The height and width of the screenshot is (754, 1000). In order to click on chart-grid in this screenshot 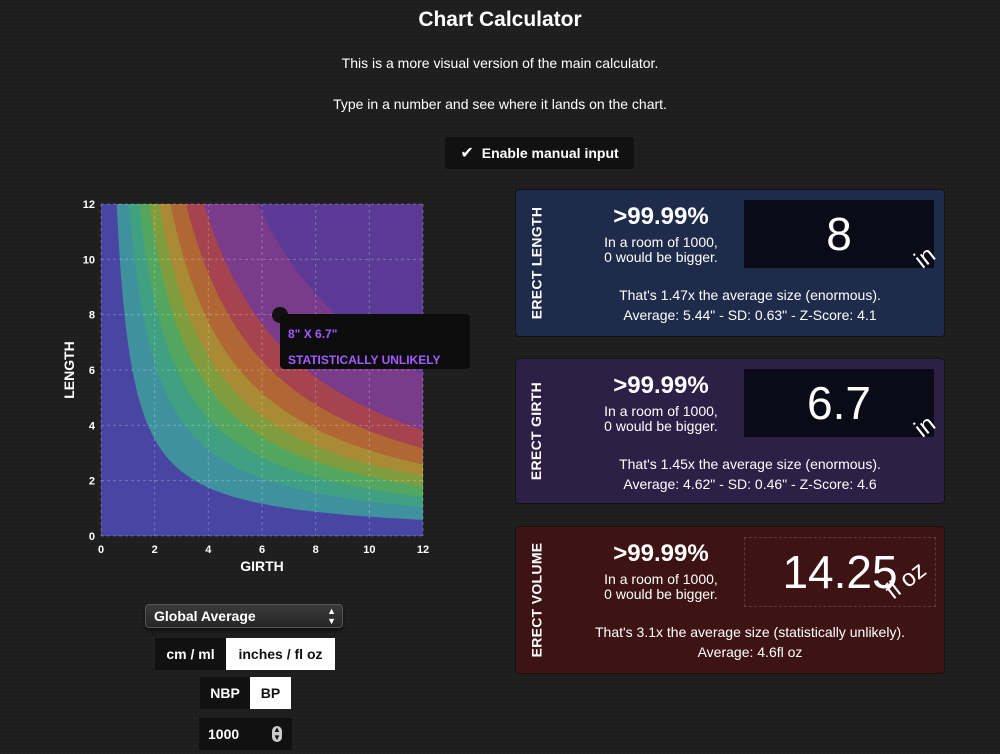, I will do `click(262, 370)`.